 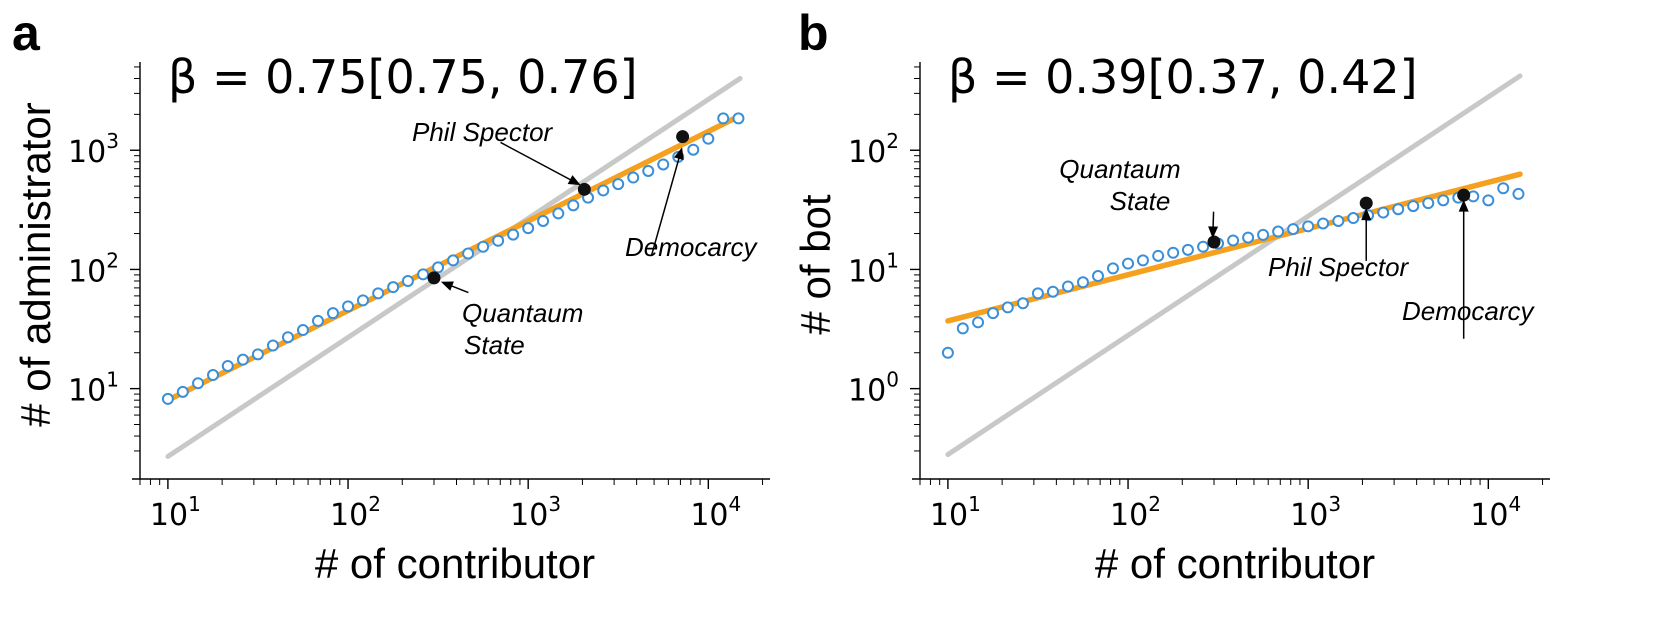 What do you see at coordinates (1315, 512) in the screenshot?
I see `panel-b-x-tick-label: 10³` at bounding box center [1315, 512].